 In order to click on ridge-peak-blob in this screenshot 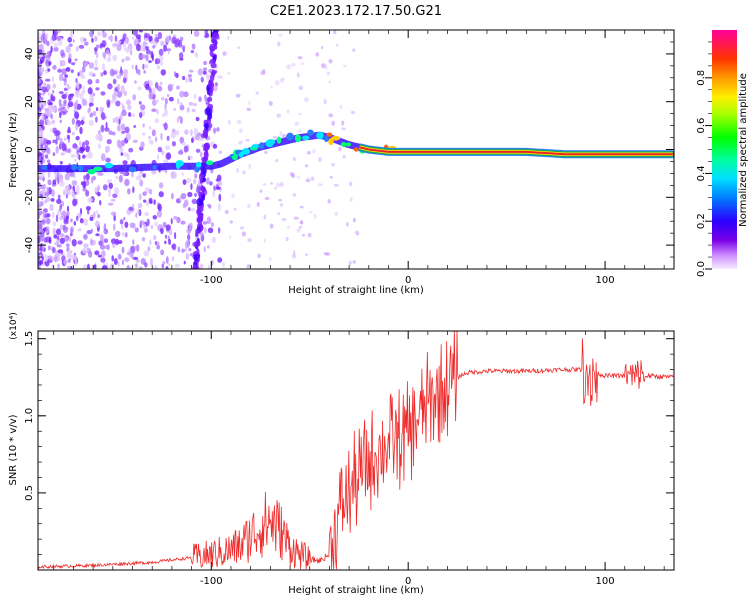, I will do `click(279, 140)`.